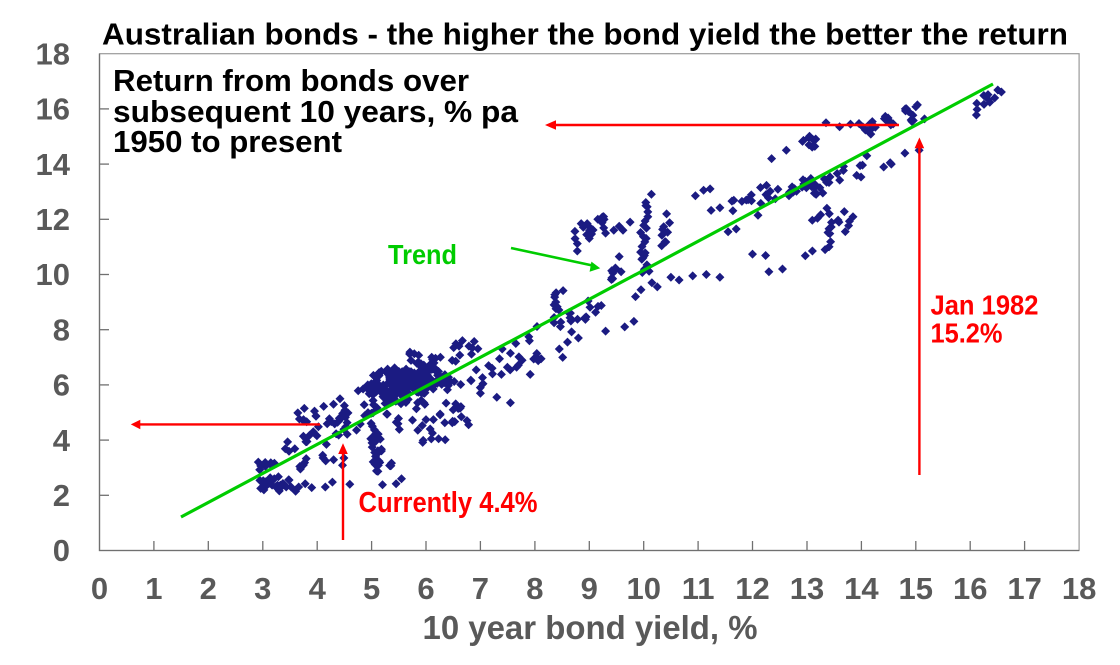 This screenshot has height=665, width=1120. I want to click on svg-text: Jan 1982, so click(985, 305).